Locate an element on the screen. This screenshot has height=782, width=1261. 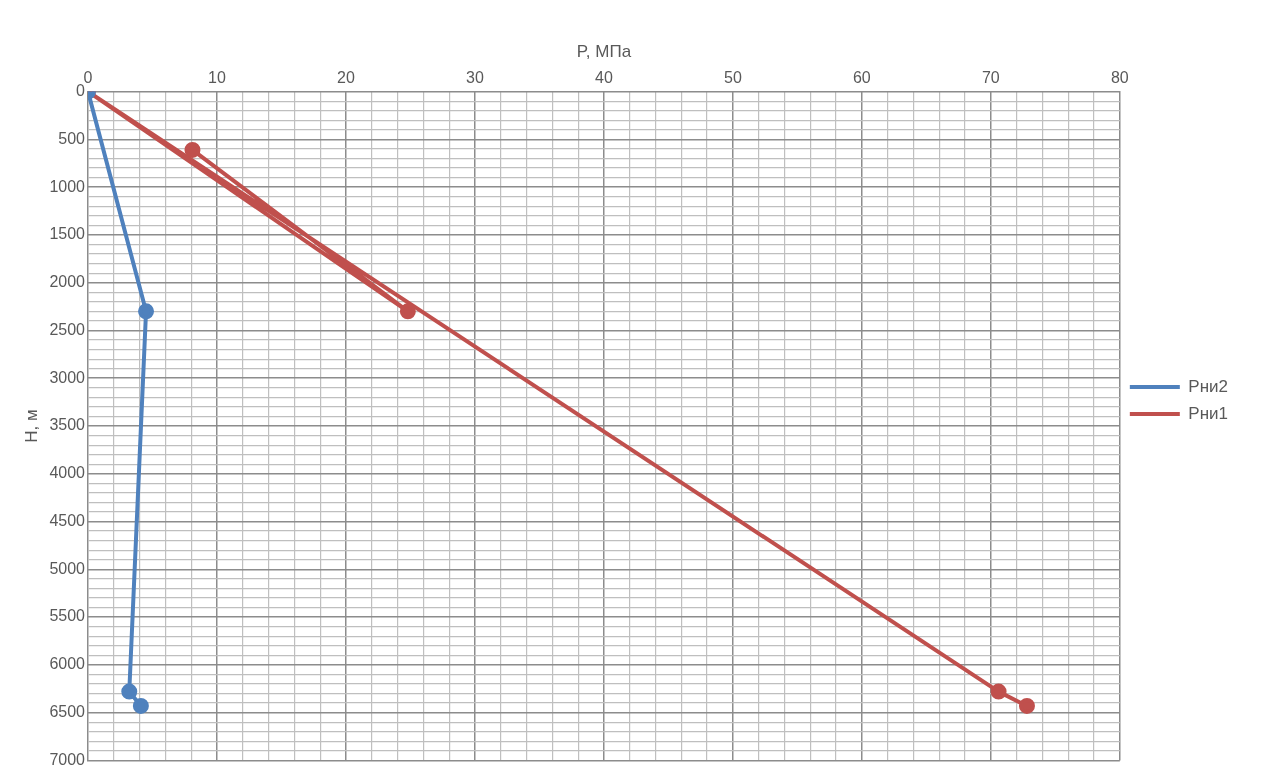
y-tick-label: 3000 is located at coordinates (67, 377).